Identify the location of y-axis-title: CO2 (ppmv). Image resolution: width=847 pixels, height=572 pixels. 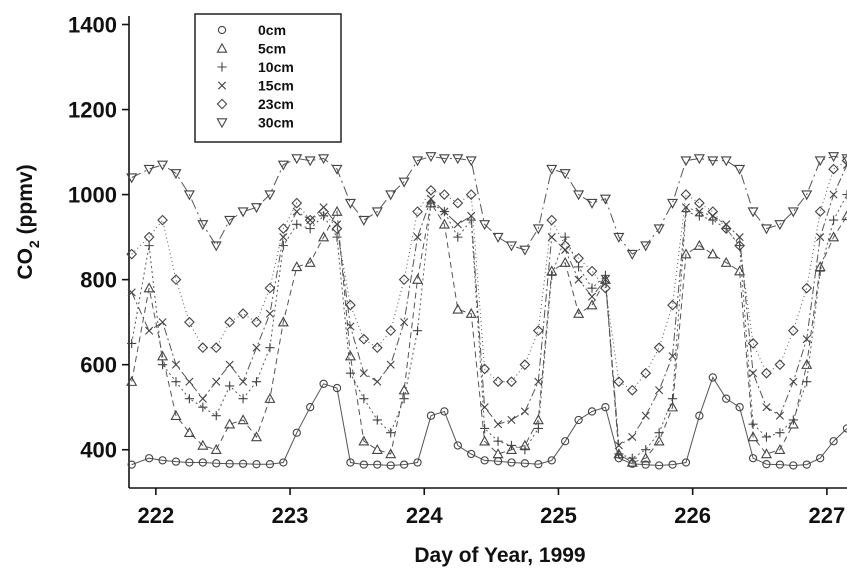
(28, 221).